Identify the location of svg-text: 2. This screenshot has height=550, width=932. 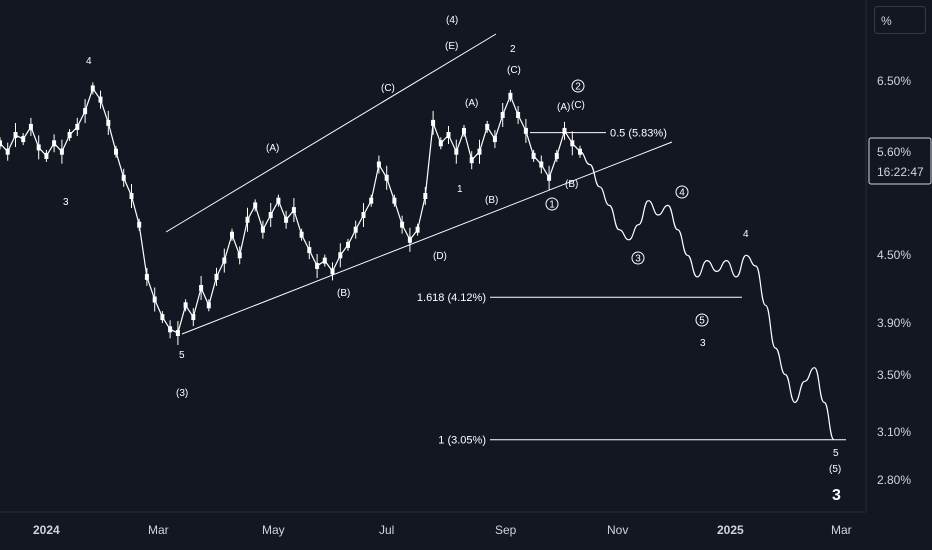
(578, 87).